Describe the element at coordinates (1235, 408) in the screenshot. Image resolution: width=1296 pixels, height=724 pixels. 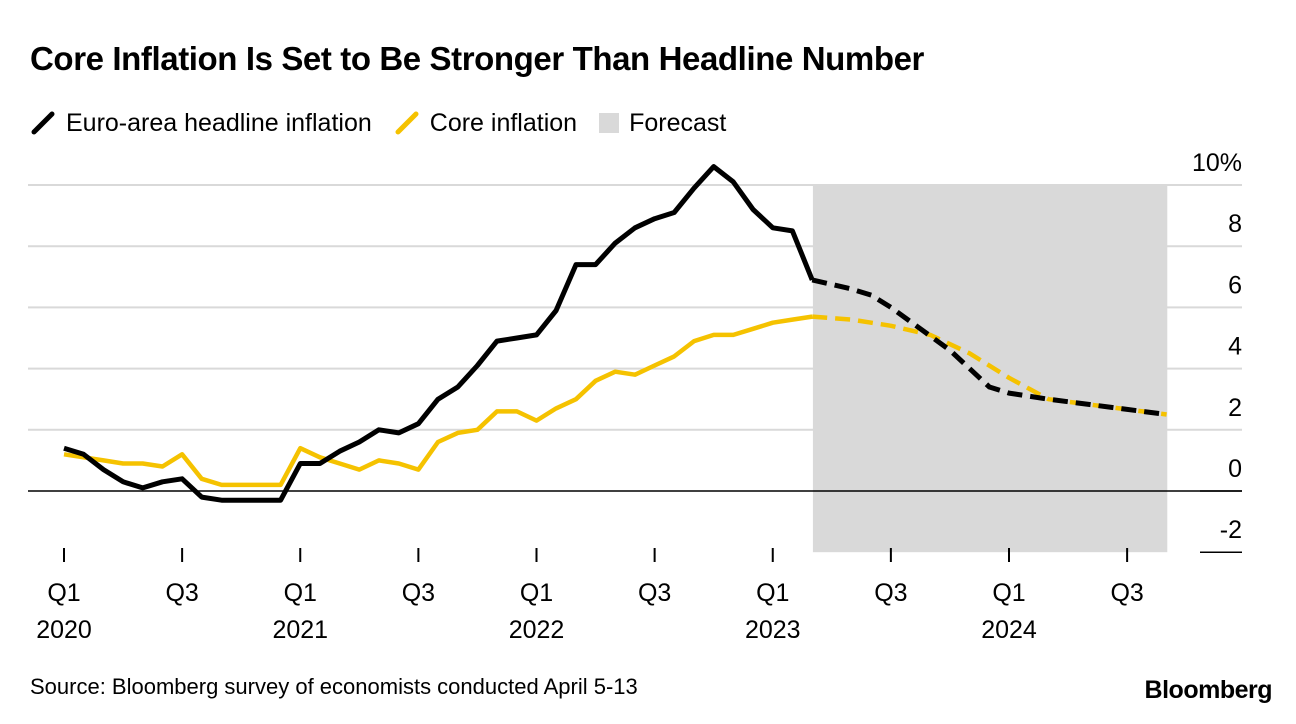
I see `y-tick-label: 2` at that location.